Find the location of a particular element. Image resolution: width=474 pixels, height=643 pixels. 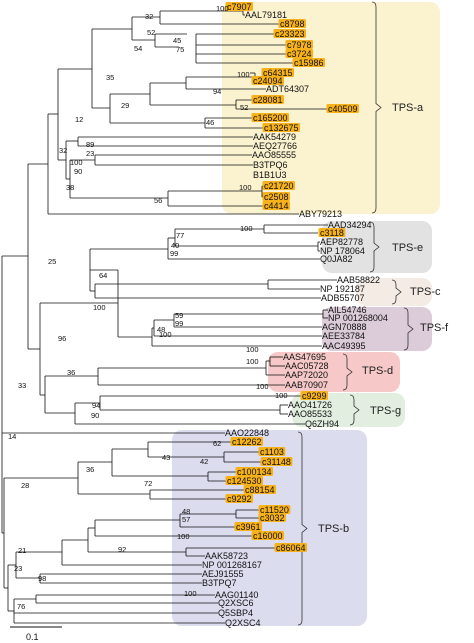

group-box-tps-b is located at coordinates (269, 528).